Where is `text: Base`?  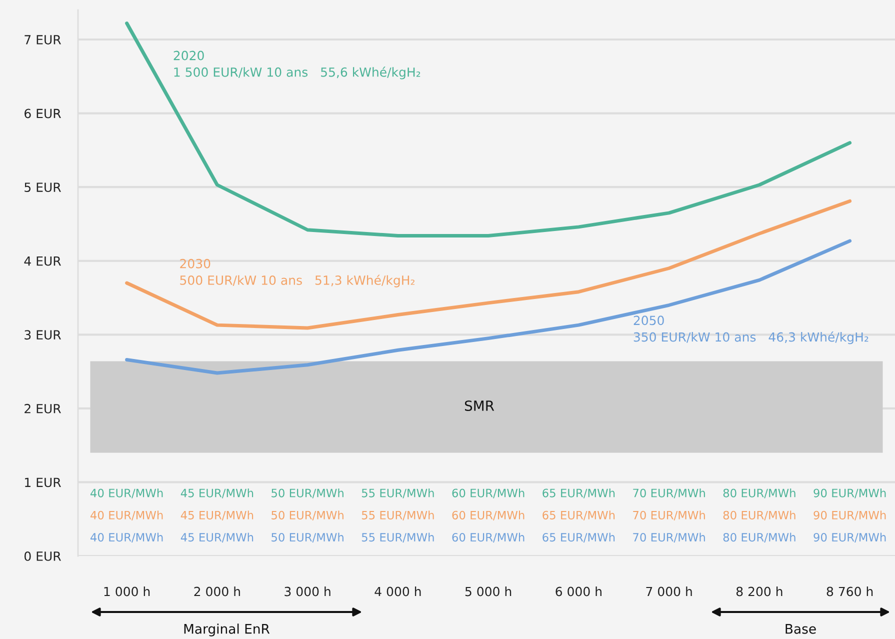
text: Base is located at coordinates (801, 629).